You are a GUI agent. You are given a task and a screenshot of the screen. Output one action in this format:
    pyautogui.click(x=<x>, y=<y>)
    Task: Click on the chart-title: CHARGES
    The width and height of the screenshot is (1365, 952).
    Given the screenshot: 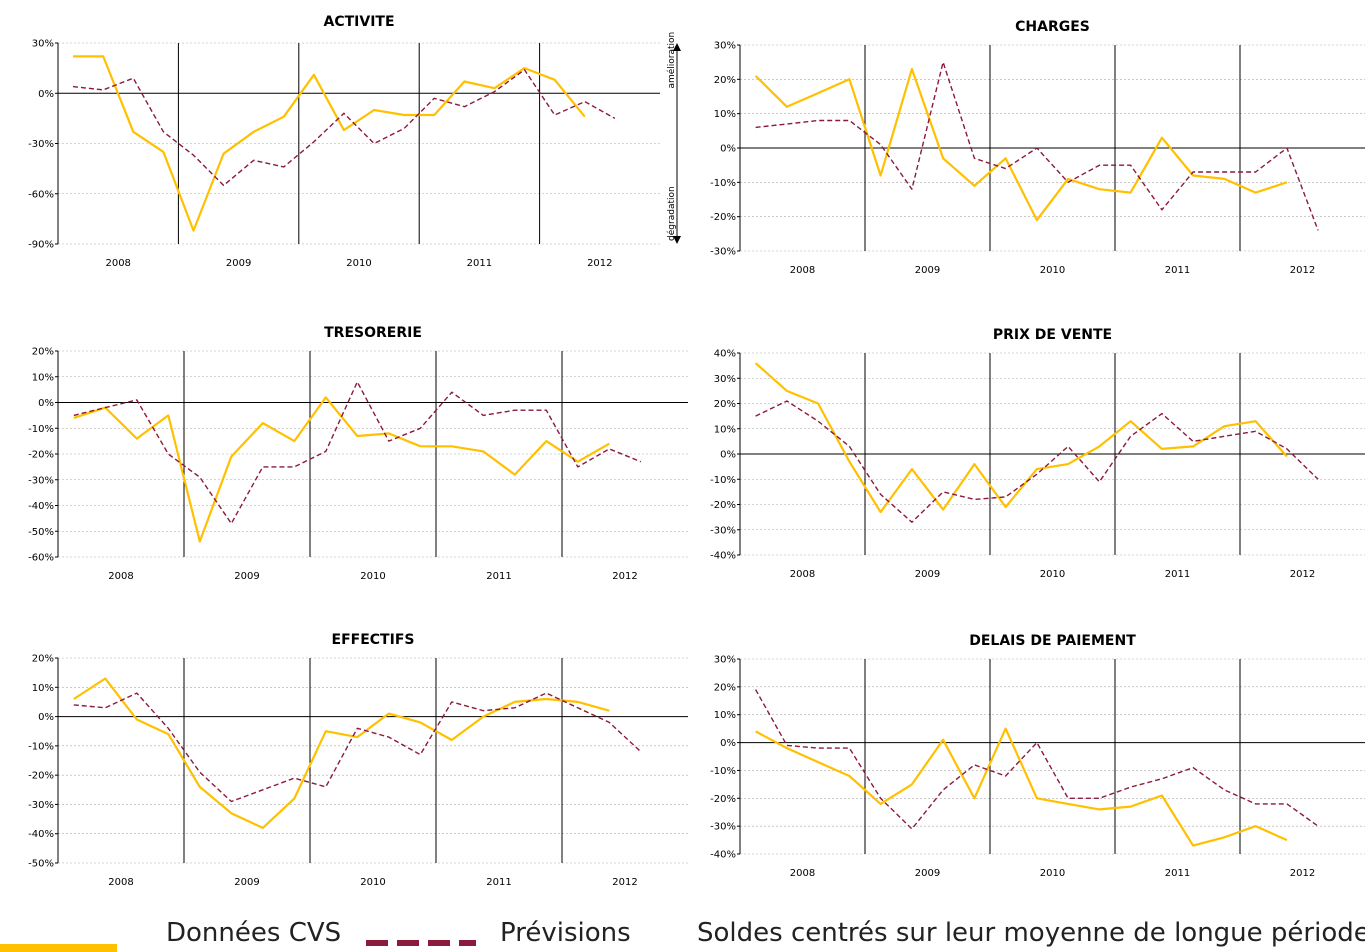 What is the action you would take?
    pyautogui.click(x=1052, y=27)
    